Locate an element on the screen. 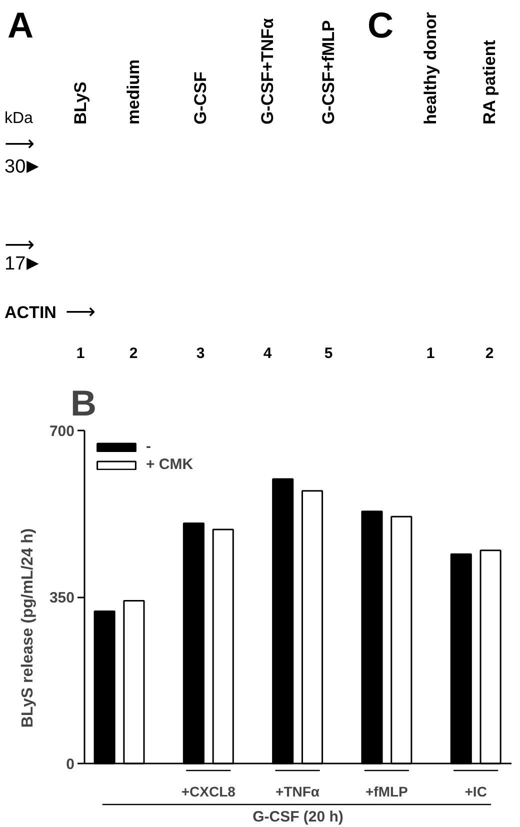 This screenshot has width=520, height=827. y-tick-label: 350 is located at coordinates (62, 598).